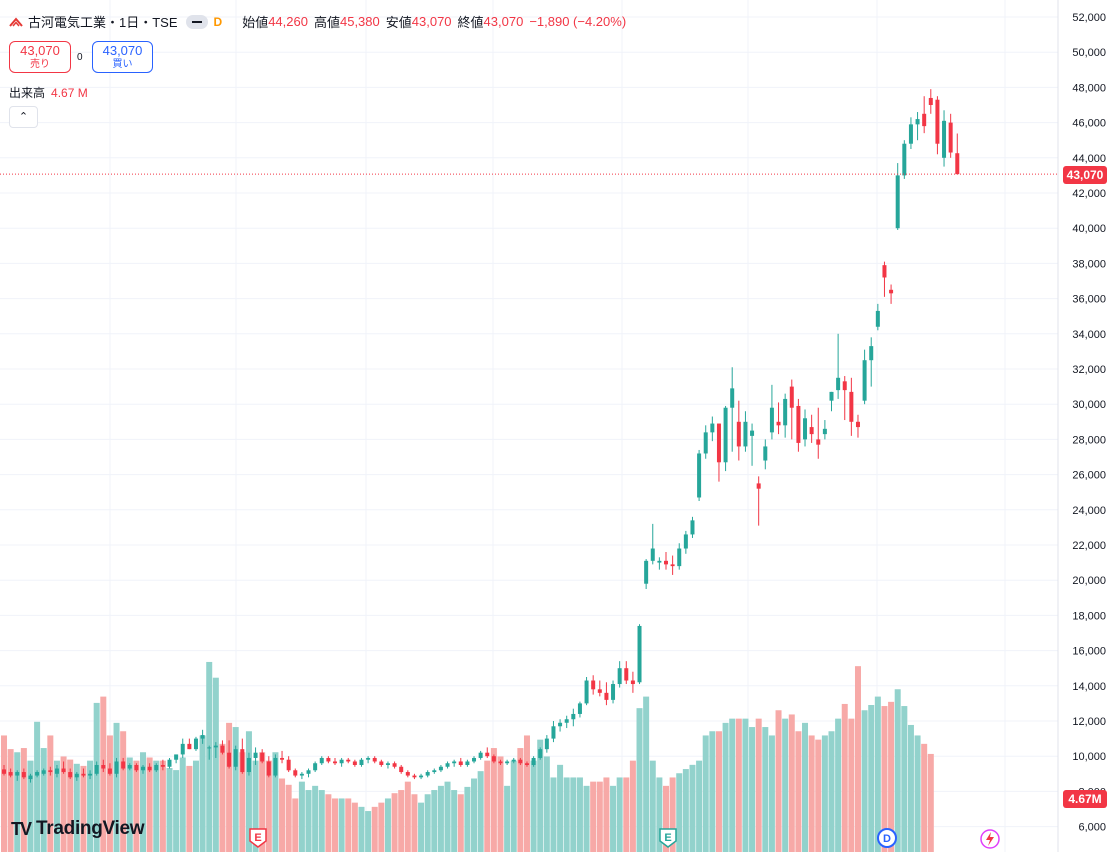 This screenshot has width=1113, height=852. I want to click on sell-button: 43,070 売り, so click(40, 57).